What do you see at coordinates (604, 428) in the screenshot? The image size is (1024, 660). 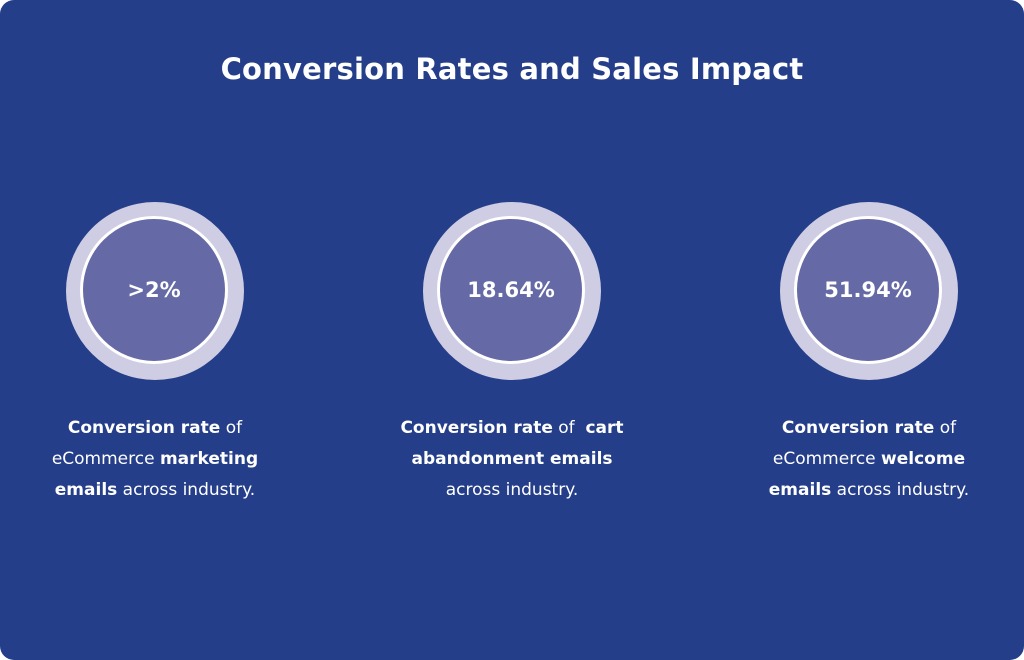 I see `desc-bold: cart` at bounding box center [604, 428].